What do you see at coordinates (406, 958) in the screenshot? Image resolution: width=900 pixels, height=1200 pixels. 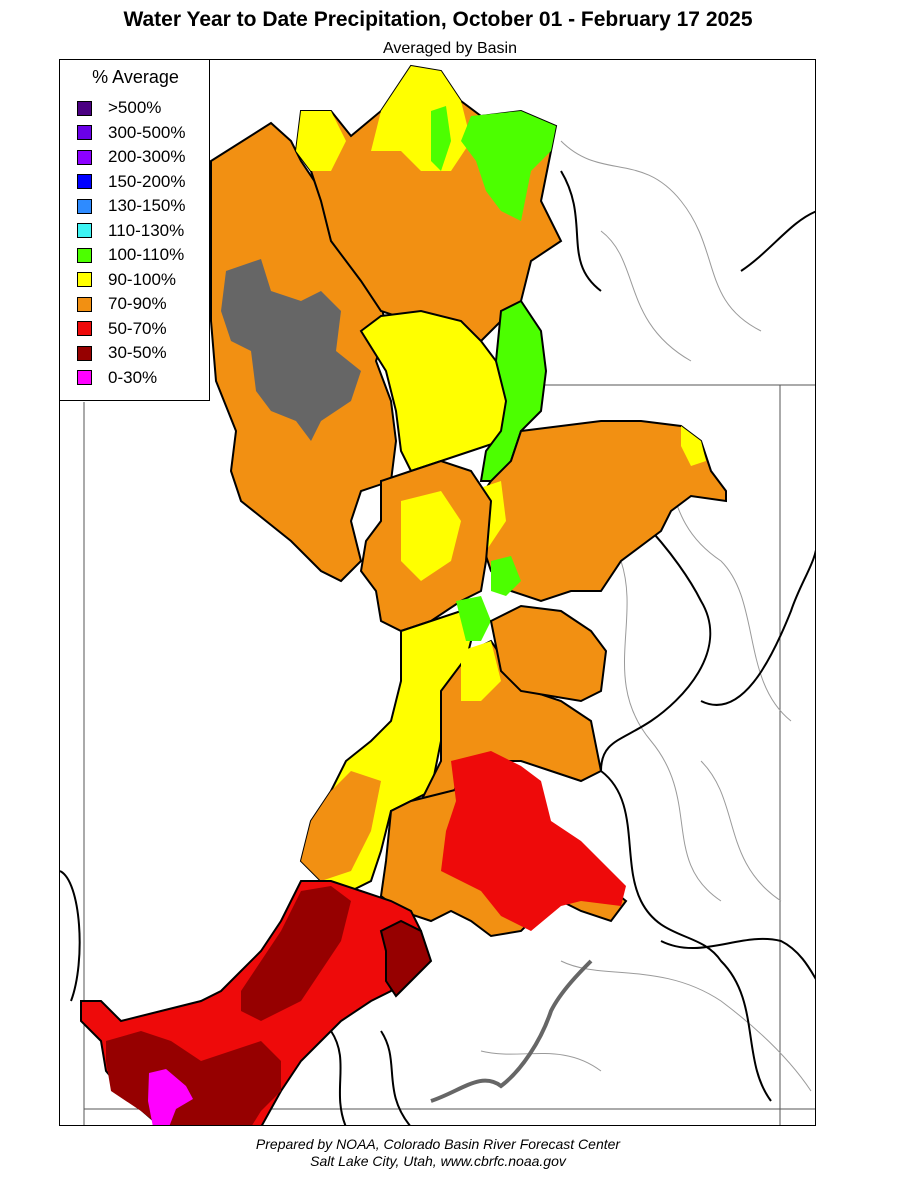 I see `region-dark-red-east` at bounding box center [406, 958].